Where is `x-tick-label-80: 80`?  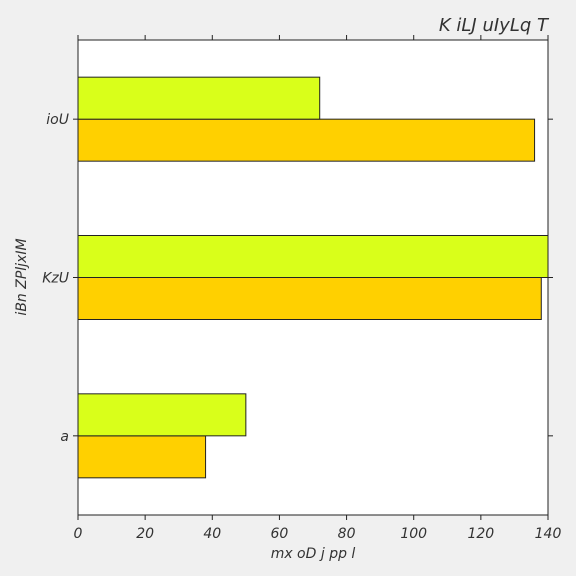 x-tick-label-80: 80 is located at coordinates (347, 534).